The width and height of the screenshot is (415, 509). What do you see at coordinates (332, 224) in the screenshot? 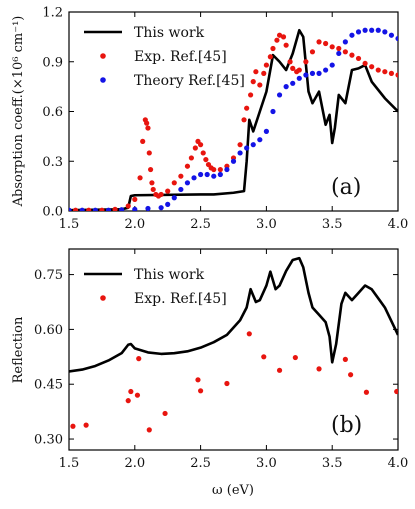
I see `x-tick-label: 3.5` at bounding box center [332, 224].